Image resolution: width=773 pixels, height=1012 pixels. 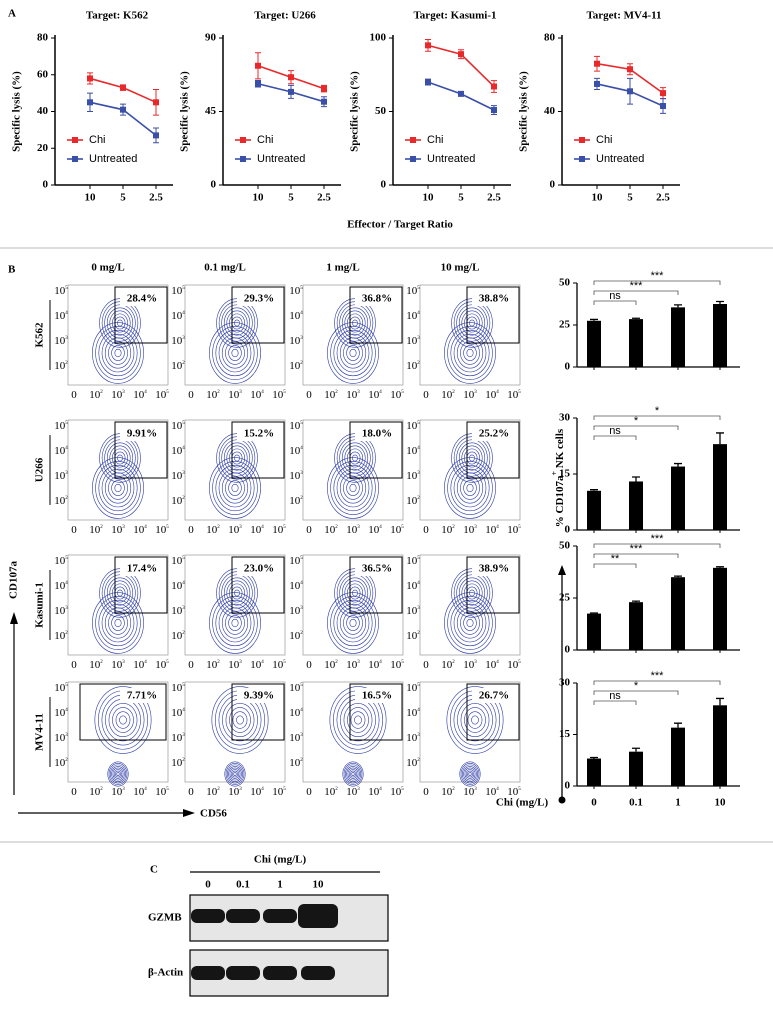 What do you see at coordinates (12, 270) in the screenshot?
I see `panel-label: B` at bounding box center [12, 270].